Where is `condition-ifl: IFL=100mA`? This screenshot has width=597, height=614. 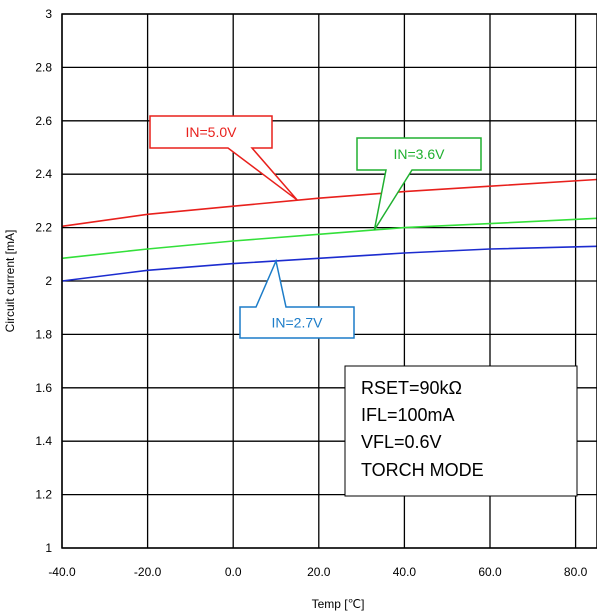 condition-ifl: IFL=100mA is located at coordinates (408, 415).